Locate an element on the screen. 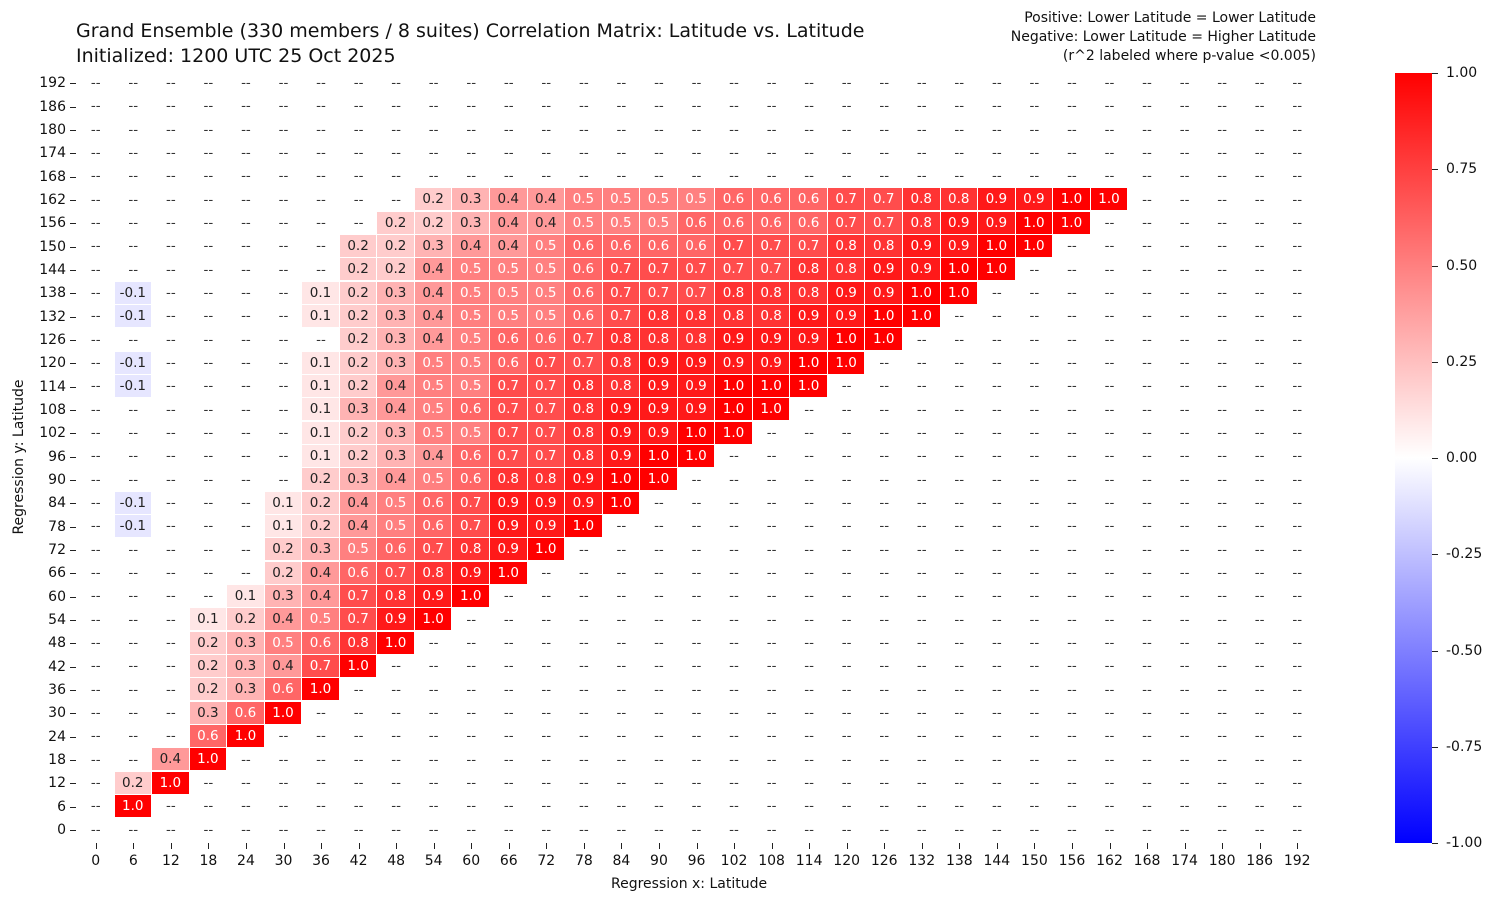 Image resolution: width=1503 pixels, height=907 pixels. y-tick-label: 108 is located at coordinates (52, 409).